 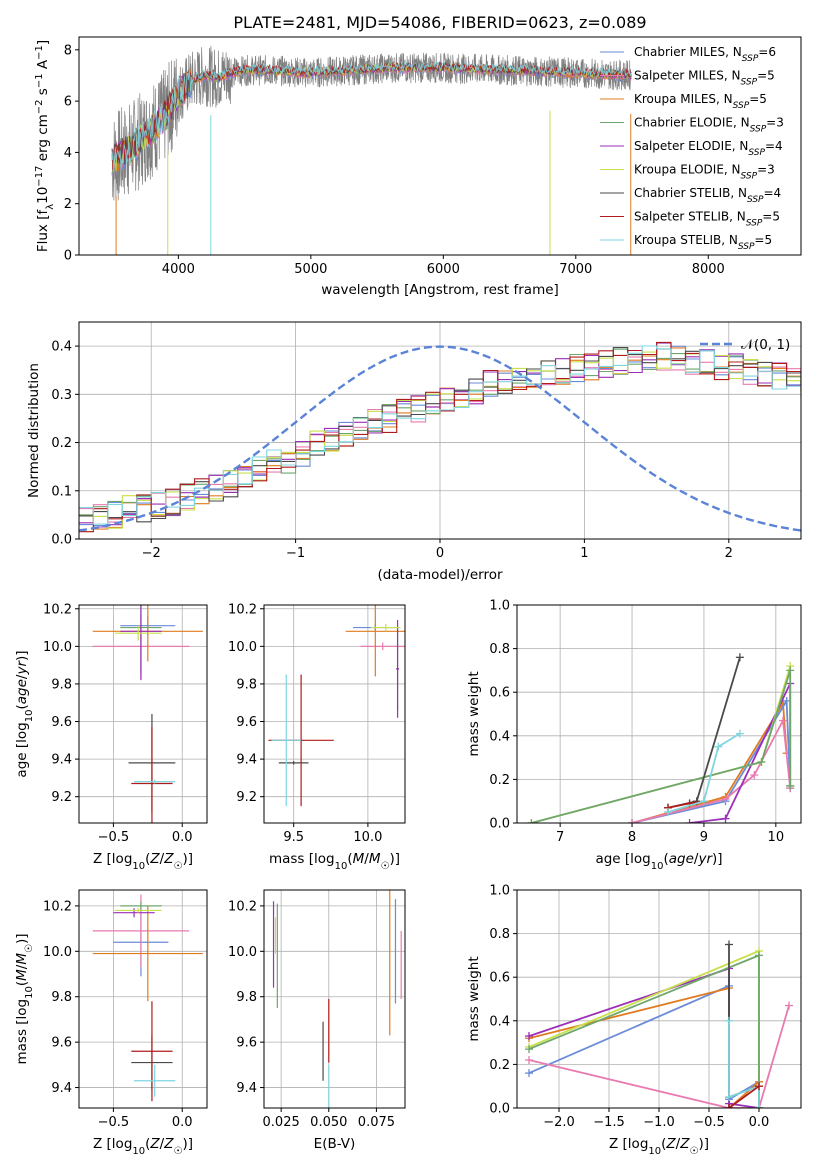 I want to click on x-tick-label: 5000, so click(x=310, y=269).